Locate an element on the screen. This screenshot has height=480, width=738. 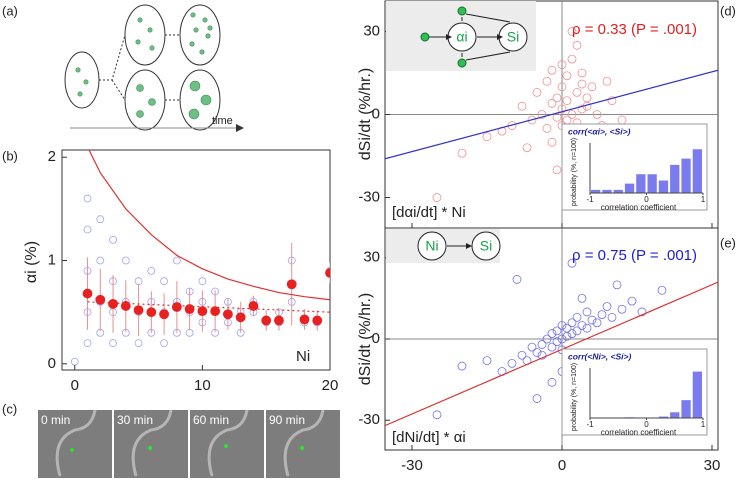
y-axis-label: αi (%) is located at coordinates (31, 262).